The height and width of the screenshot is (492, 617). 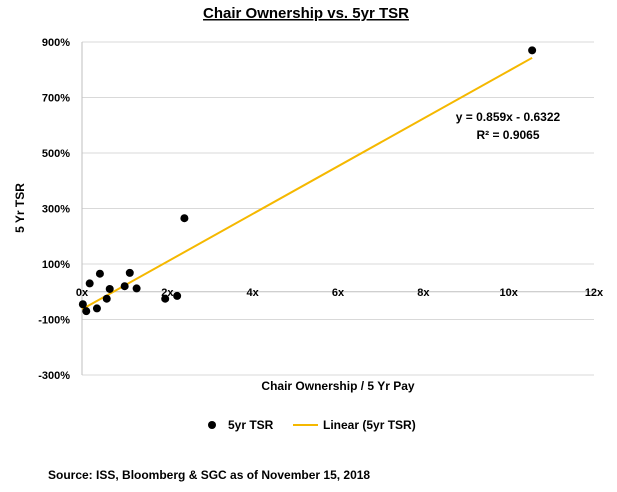 I want to click on legend-label-linear: Linear (5yr TSR), so click(x=369, y=425).